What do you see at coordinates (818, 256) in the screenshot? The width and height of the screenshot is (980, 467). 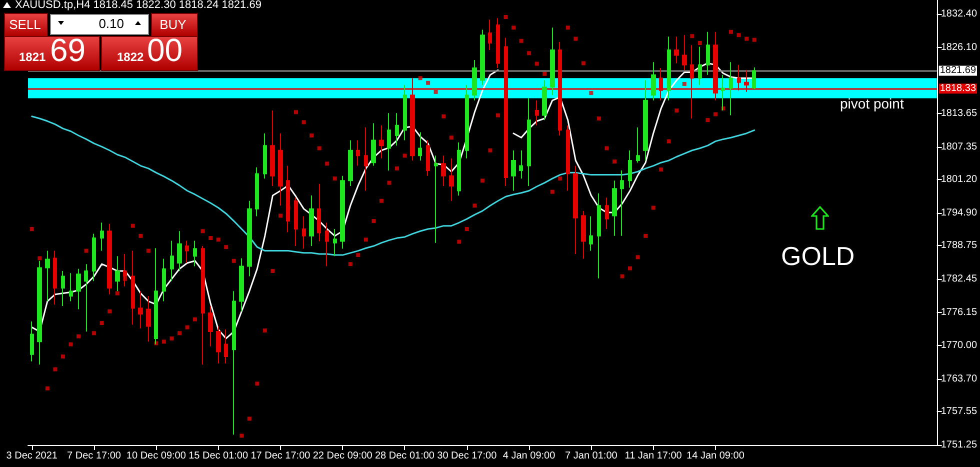 I see `annotation: GOLD` at bounding box center [818, 256].